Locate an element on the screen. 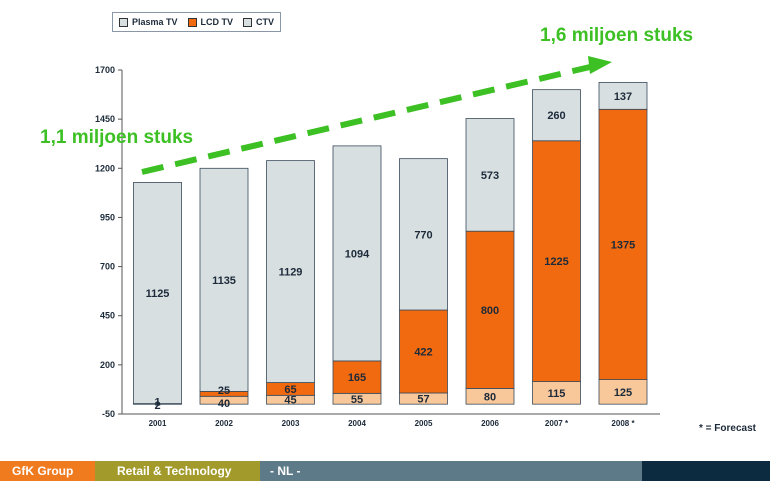 This screenshot has height=481, width=770. data-label-ctv: 1135 is located at coordinates (224, 281).